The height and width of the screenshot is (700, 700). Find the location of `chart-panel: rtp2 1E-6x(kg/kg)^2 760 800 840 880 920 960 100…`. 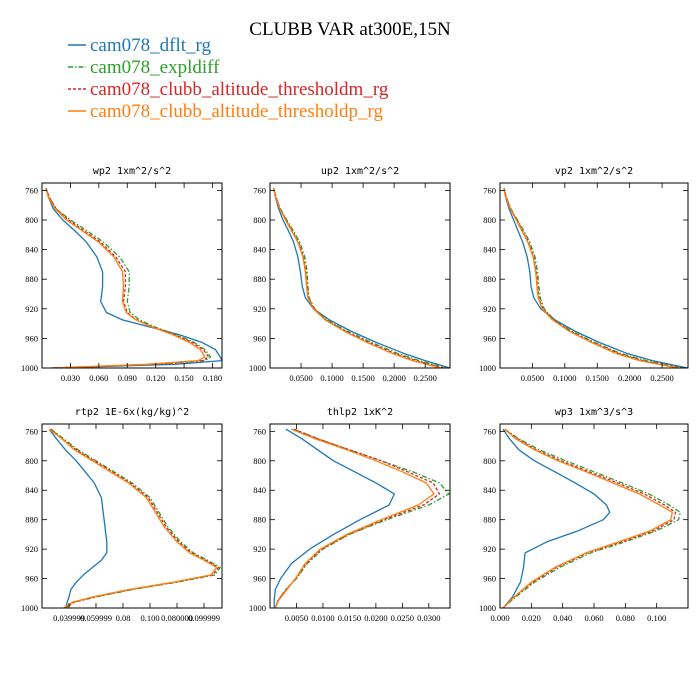

chart-panel: rtp2 1E-6x(kg/kg)^2 760 800 840 880 920 960 100… is located at coordinates (122, 515).